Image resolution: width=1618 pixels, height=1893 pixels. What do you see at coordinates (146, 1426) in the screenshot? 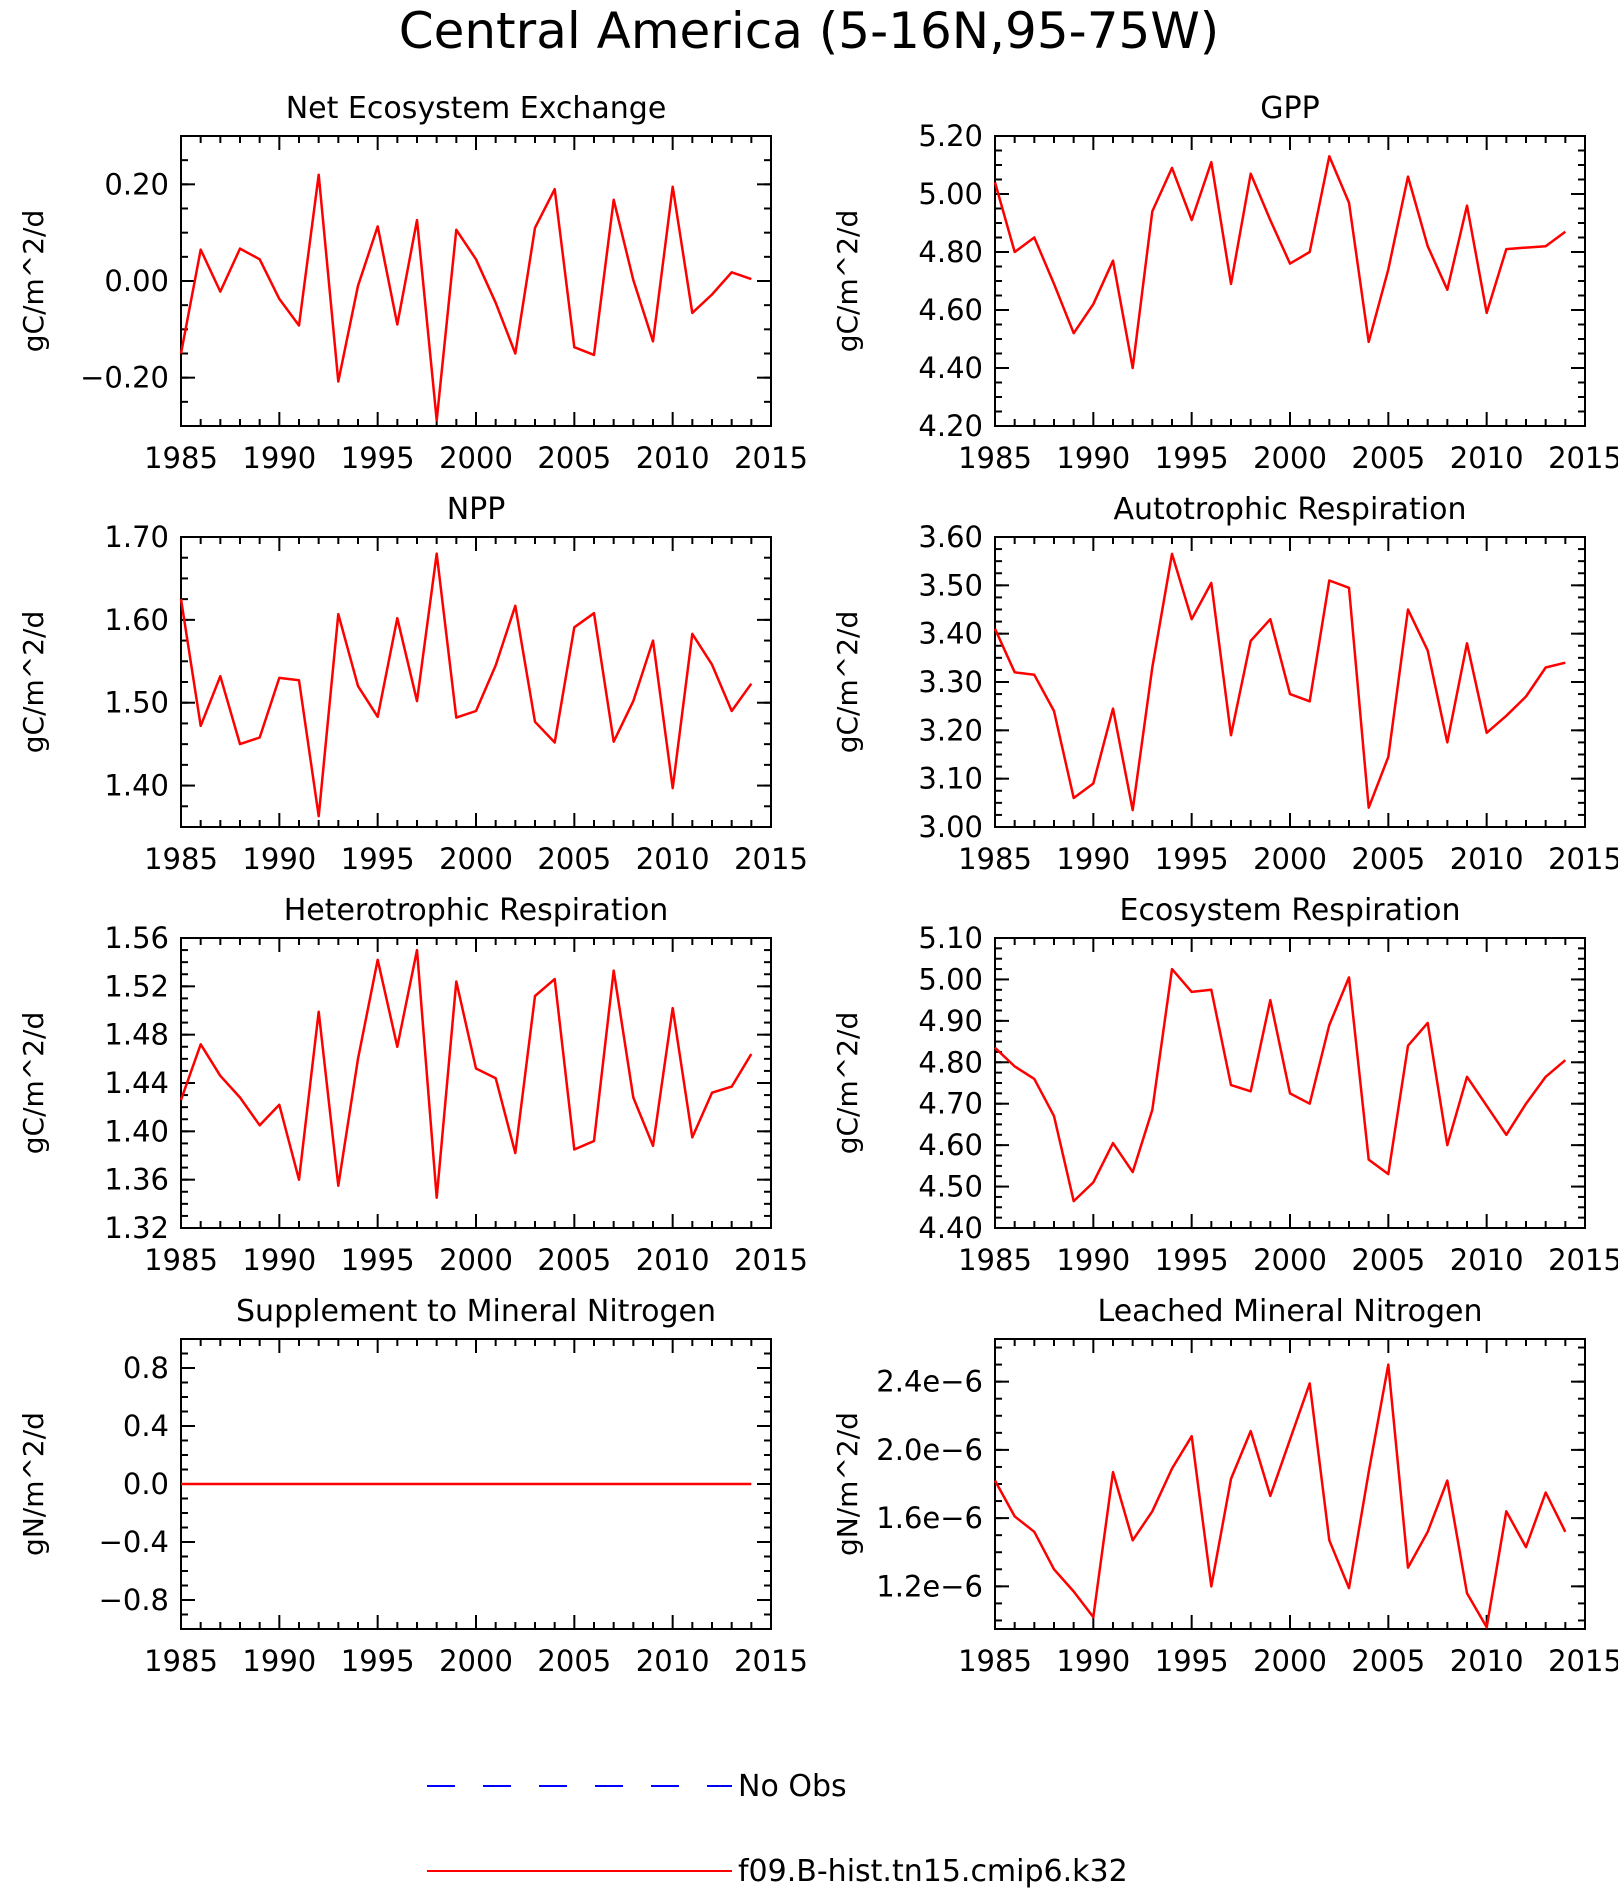
I see `y-tick-label: 0.4` at bounding box center [146, 1426].